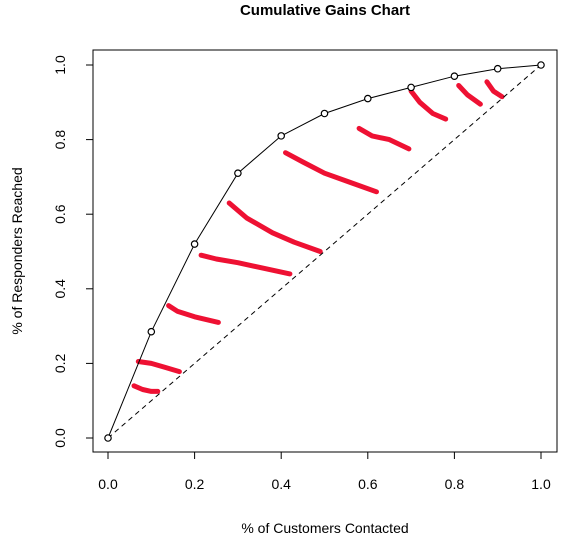 The image size is (571, 548). What do you see at coordinates (281, 484) in the screenshot?
I see `x-tick-label: 0.4` at bounding box center [281, 484].